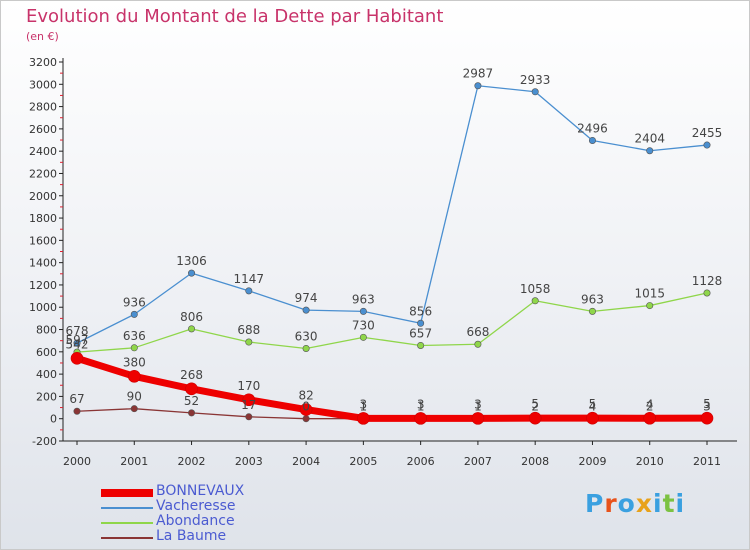 The width and height of the screenshot is (750, 550). Describe the element at coordinates (43, 151) in the screenshot. I see `y-tick-label: 2400` at that location.